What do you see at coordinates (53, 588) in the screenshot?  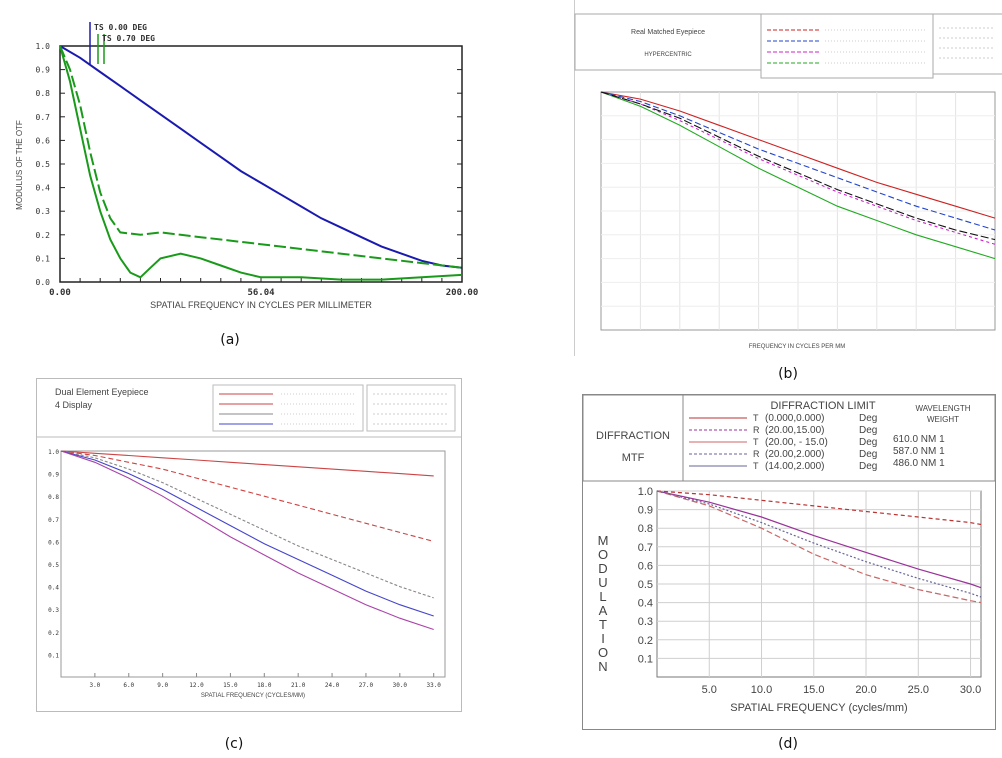 I see `y-tick-label-c: 0.4` at bounding box center [53, 588].